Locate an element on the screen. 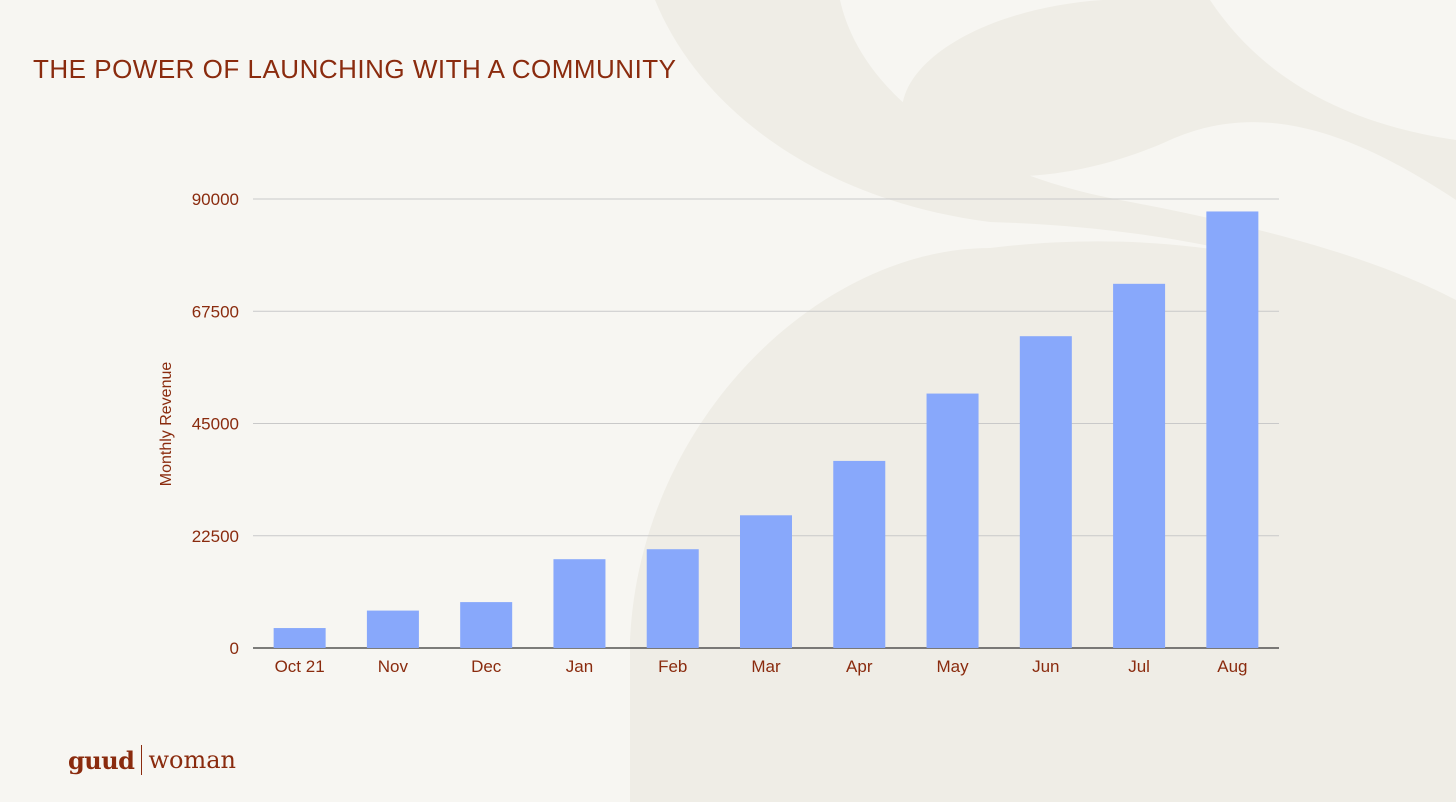  x-tick-label: May is located at coordinates (952, 666).